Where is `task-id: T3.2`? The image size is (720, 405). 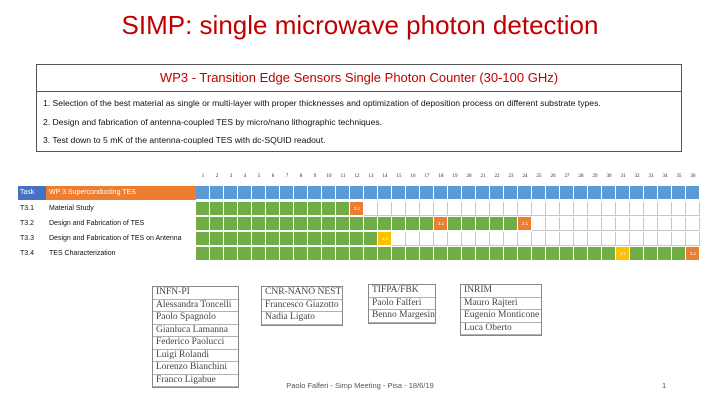
task-id: T3.2 is located at coordinates (27, 223).